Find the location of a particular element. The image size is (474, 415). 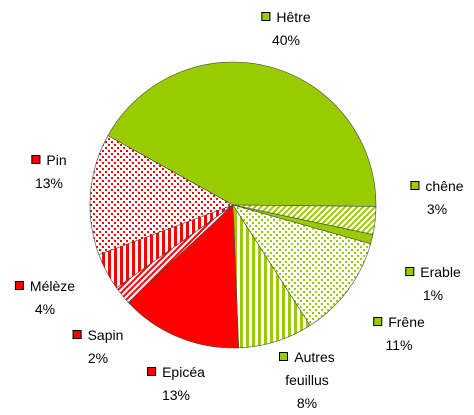

slice-label: Autres feuillus 8% is located at coordinates (307, 380).